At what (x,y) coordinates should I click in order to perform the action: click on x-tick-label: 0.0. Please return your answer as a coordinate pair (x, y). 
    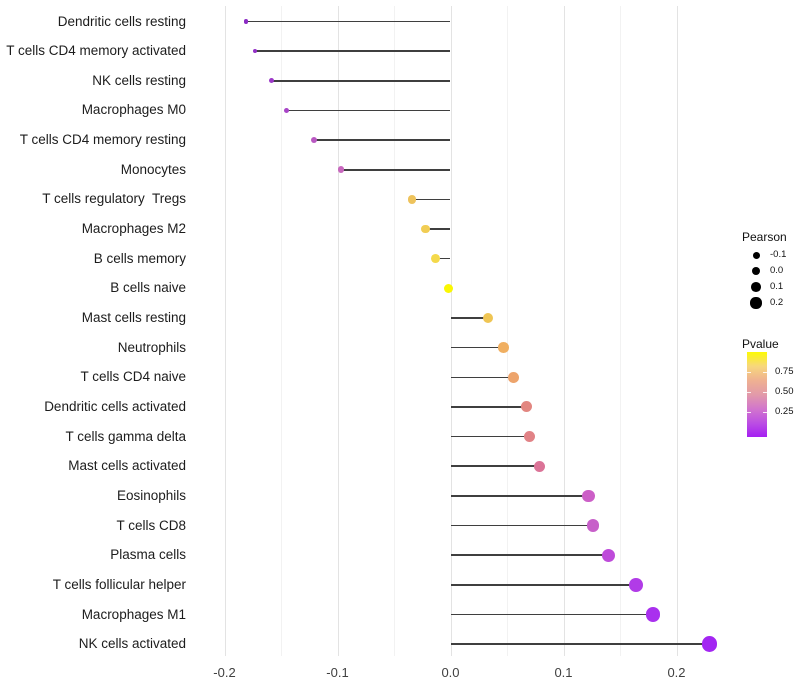
    Looking at the image, I should click on (450, 672).